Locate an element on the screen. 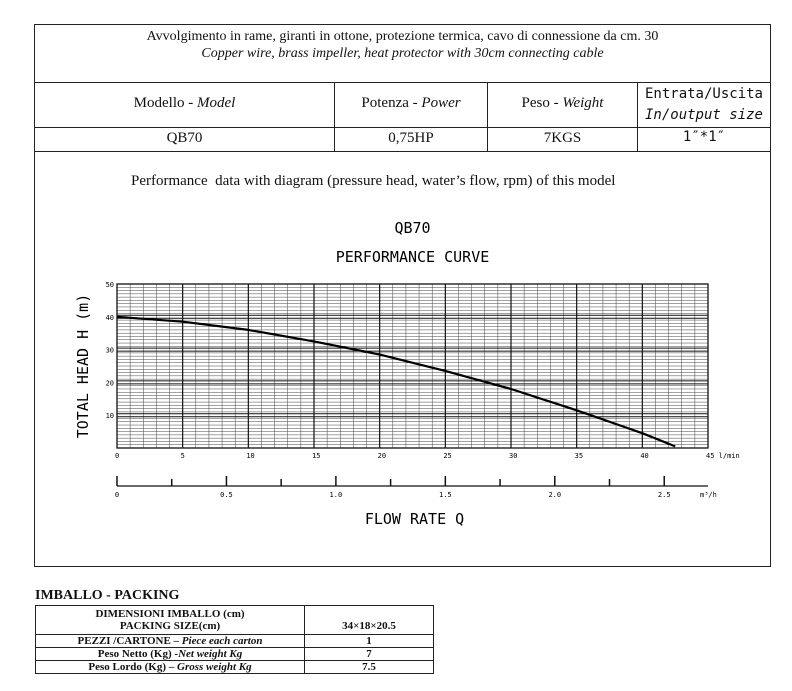  spec-table-top is located at coordinates (402, 82).